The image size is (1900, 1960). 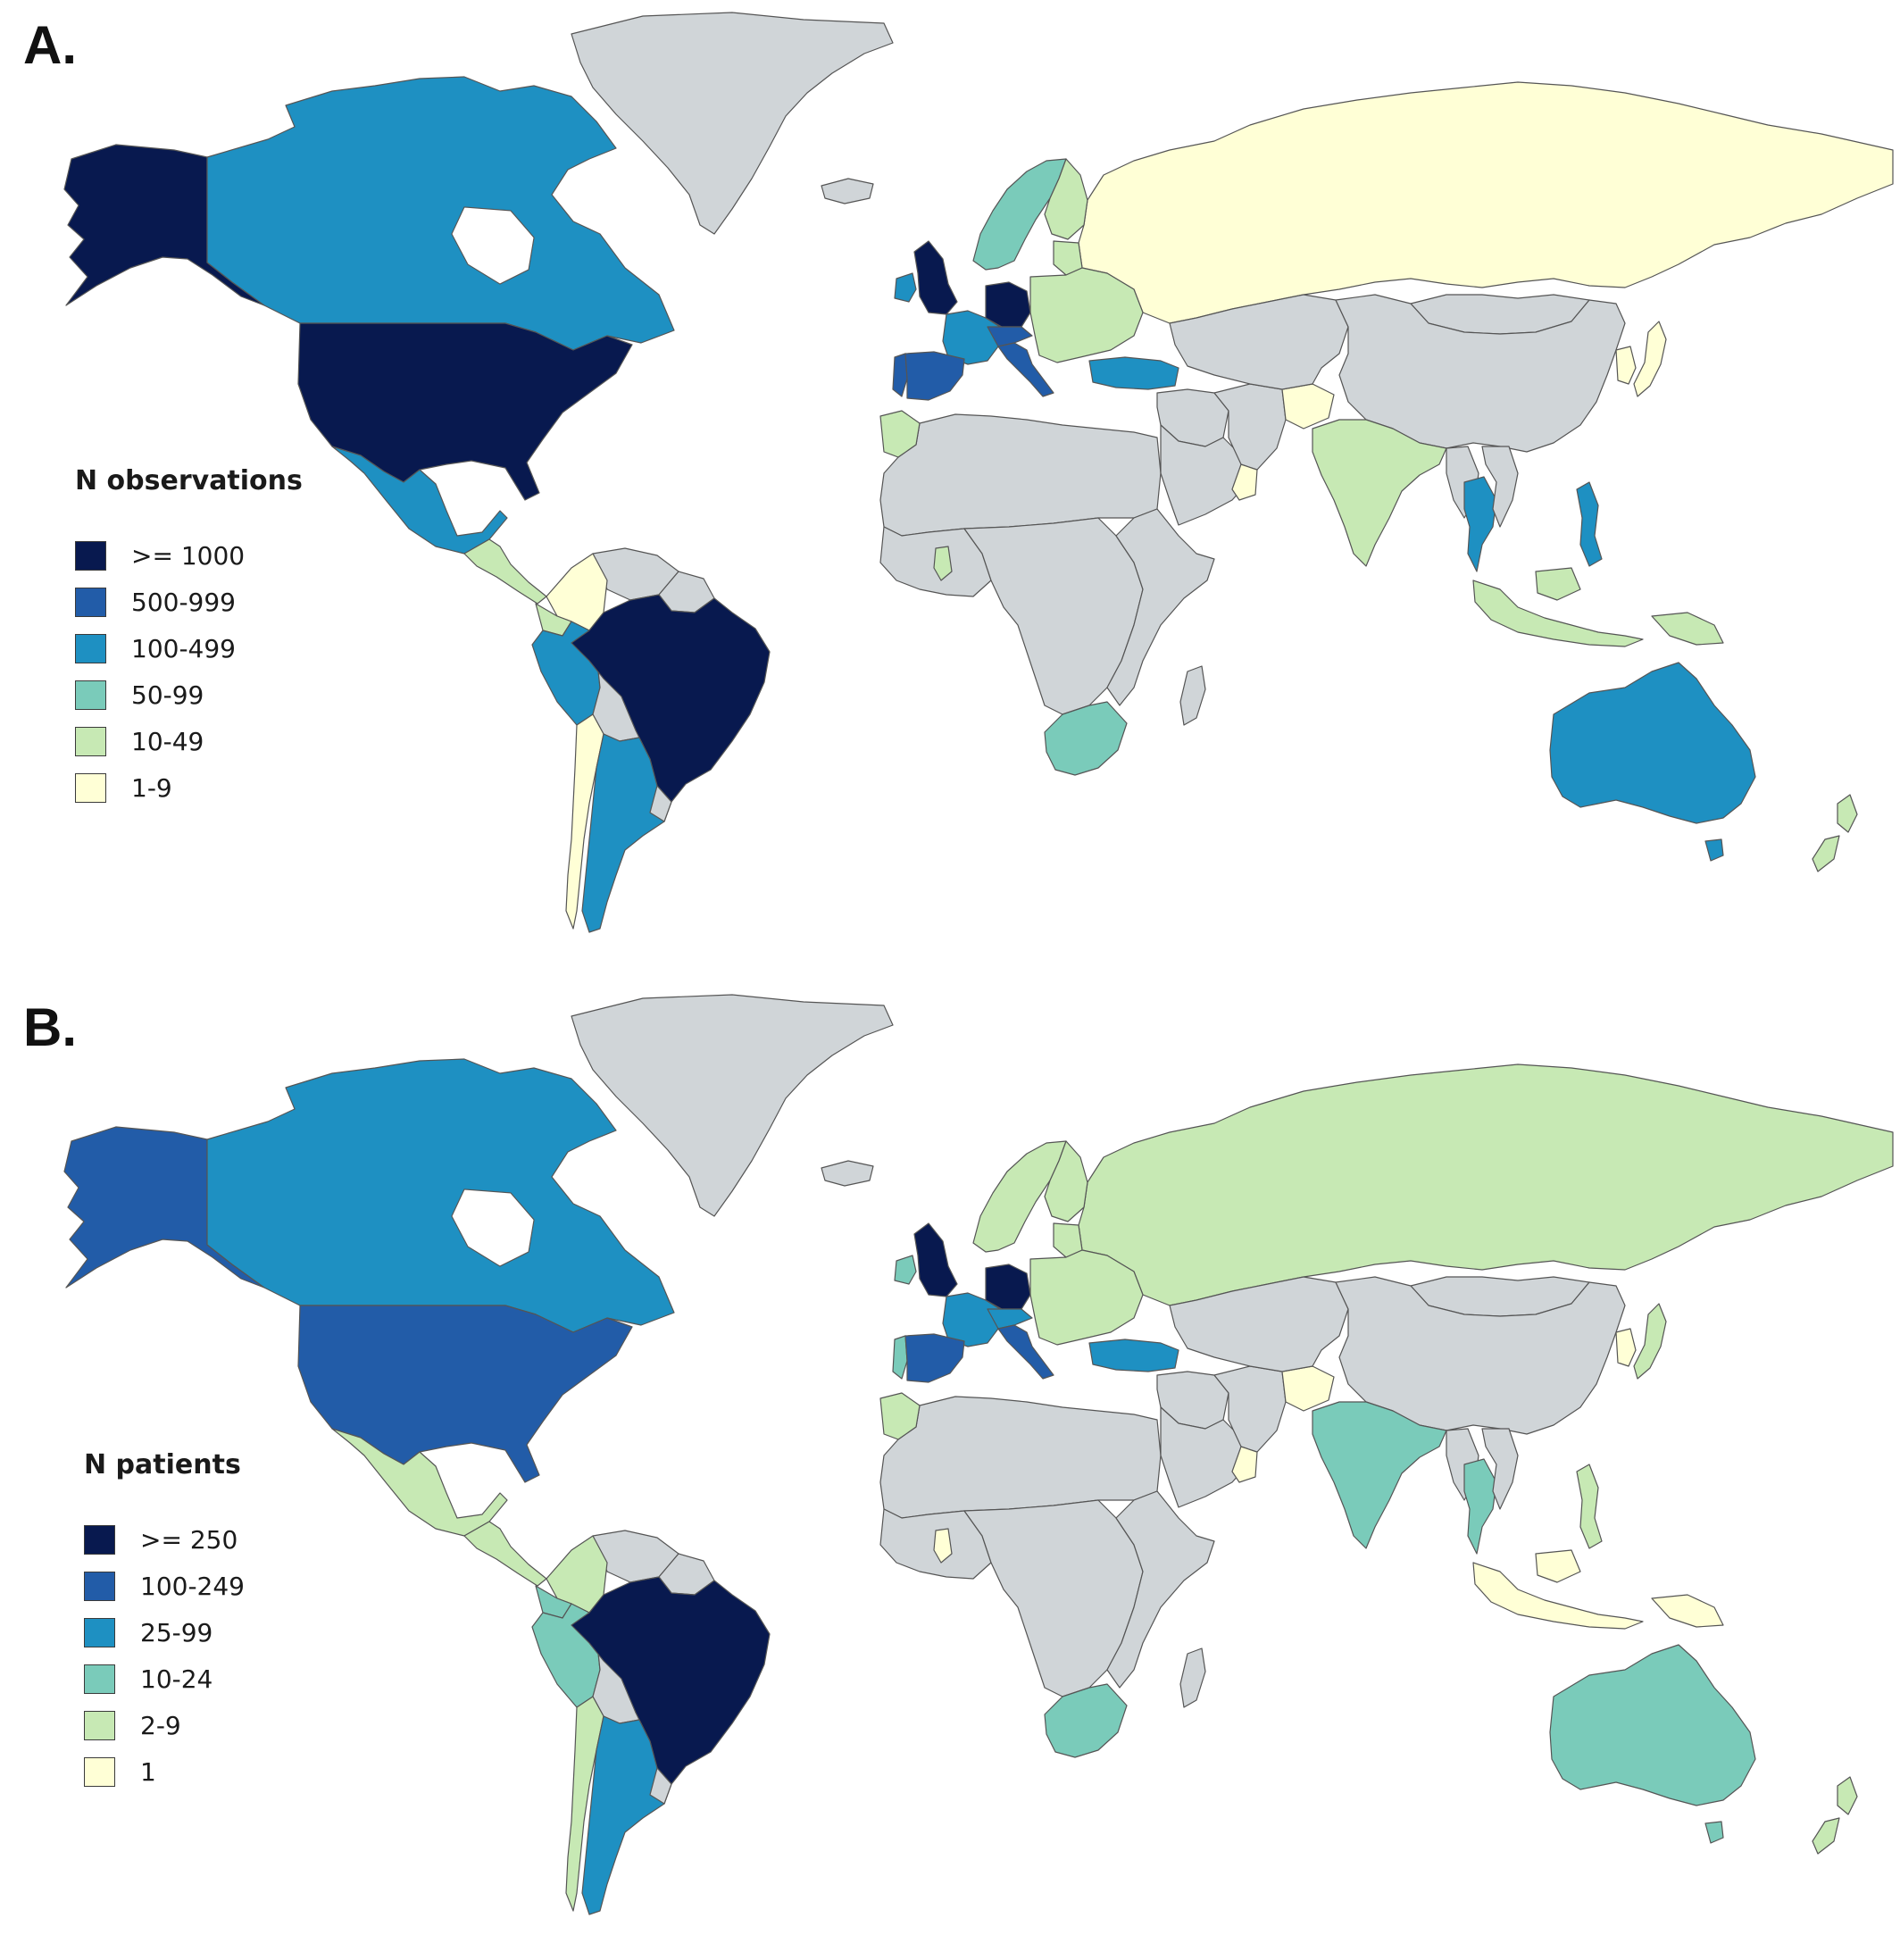 What do you see at coordinates (493, 246) in the screenshot?
I see `lake` at bounding box center [493, 246].